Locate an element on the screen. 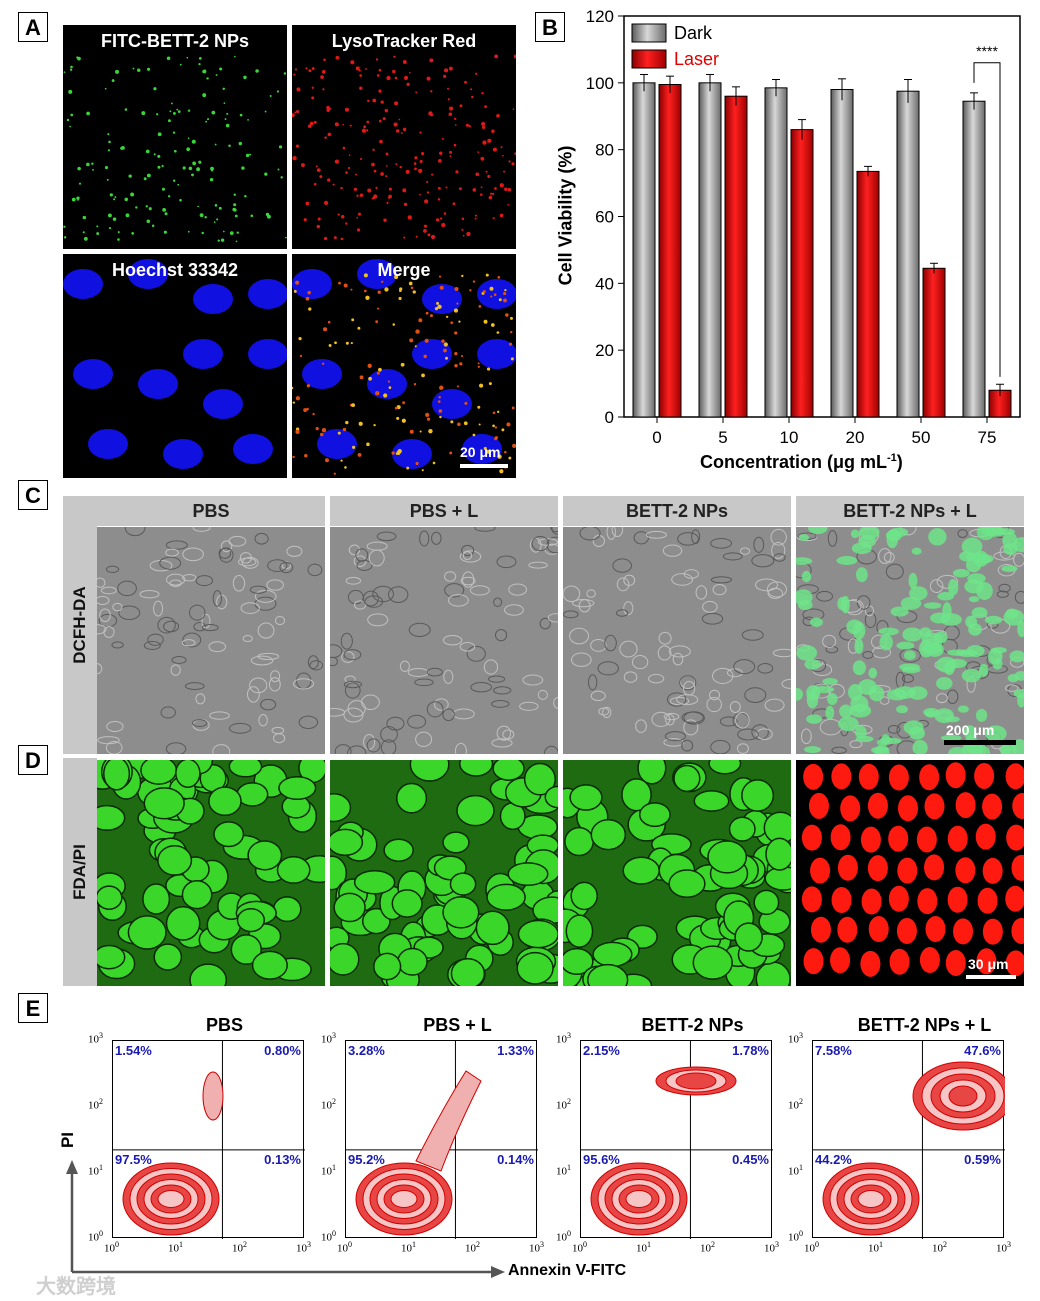 Image resolution: width=1040 pixels, height=1301 pixels. pct-lower-left: 95.6% is located at coordinates (601, 1159).